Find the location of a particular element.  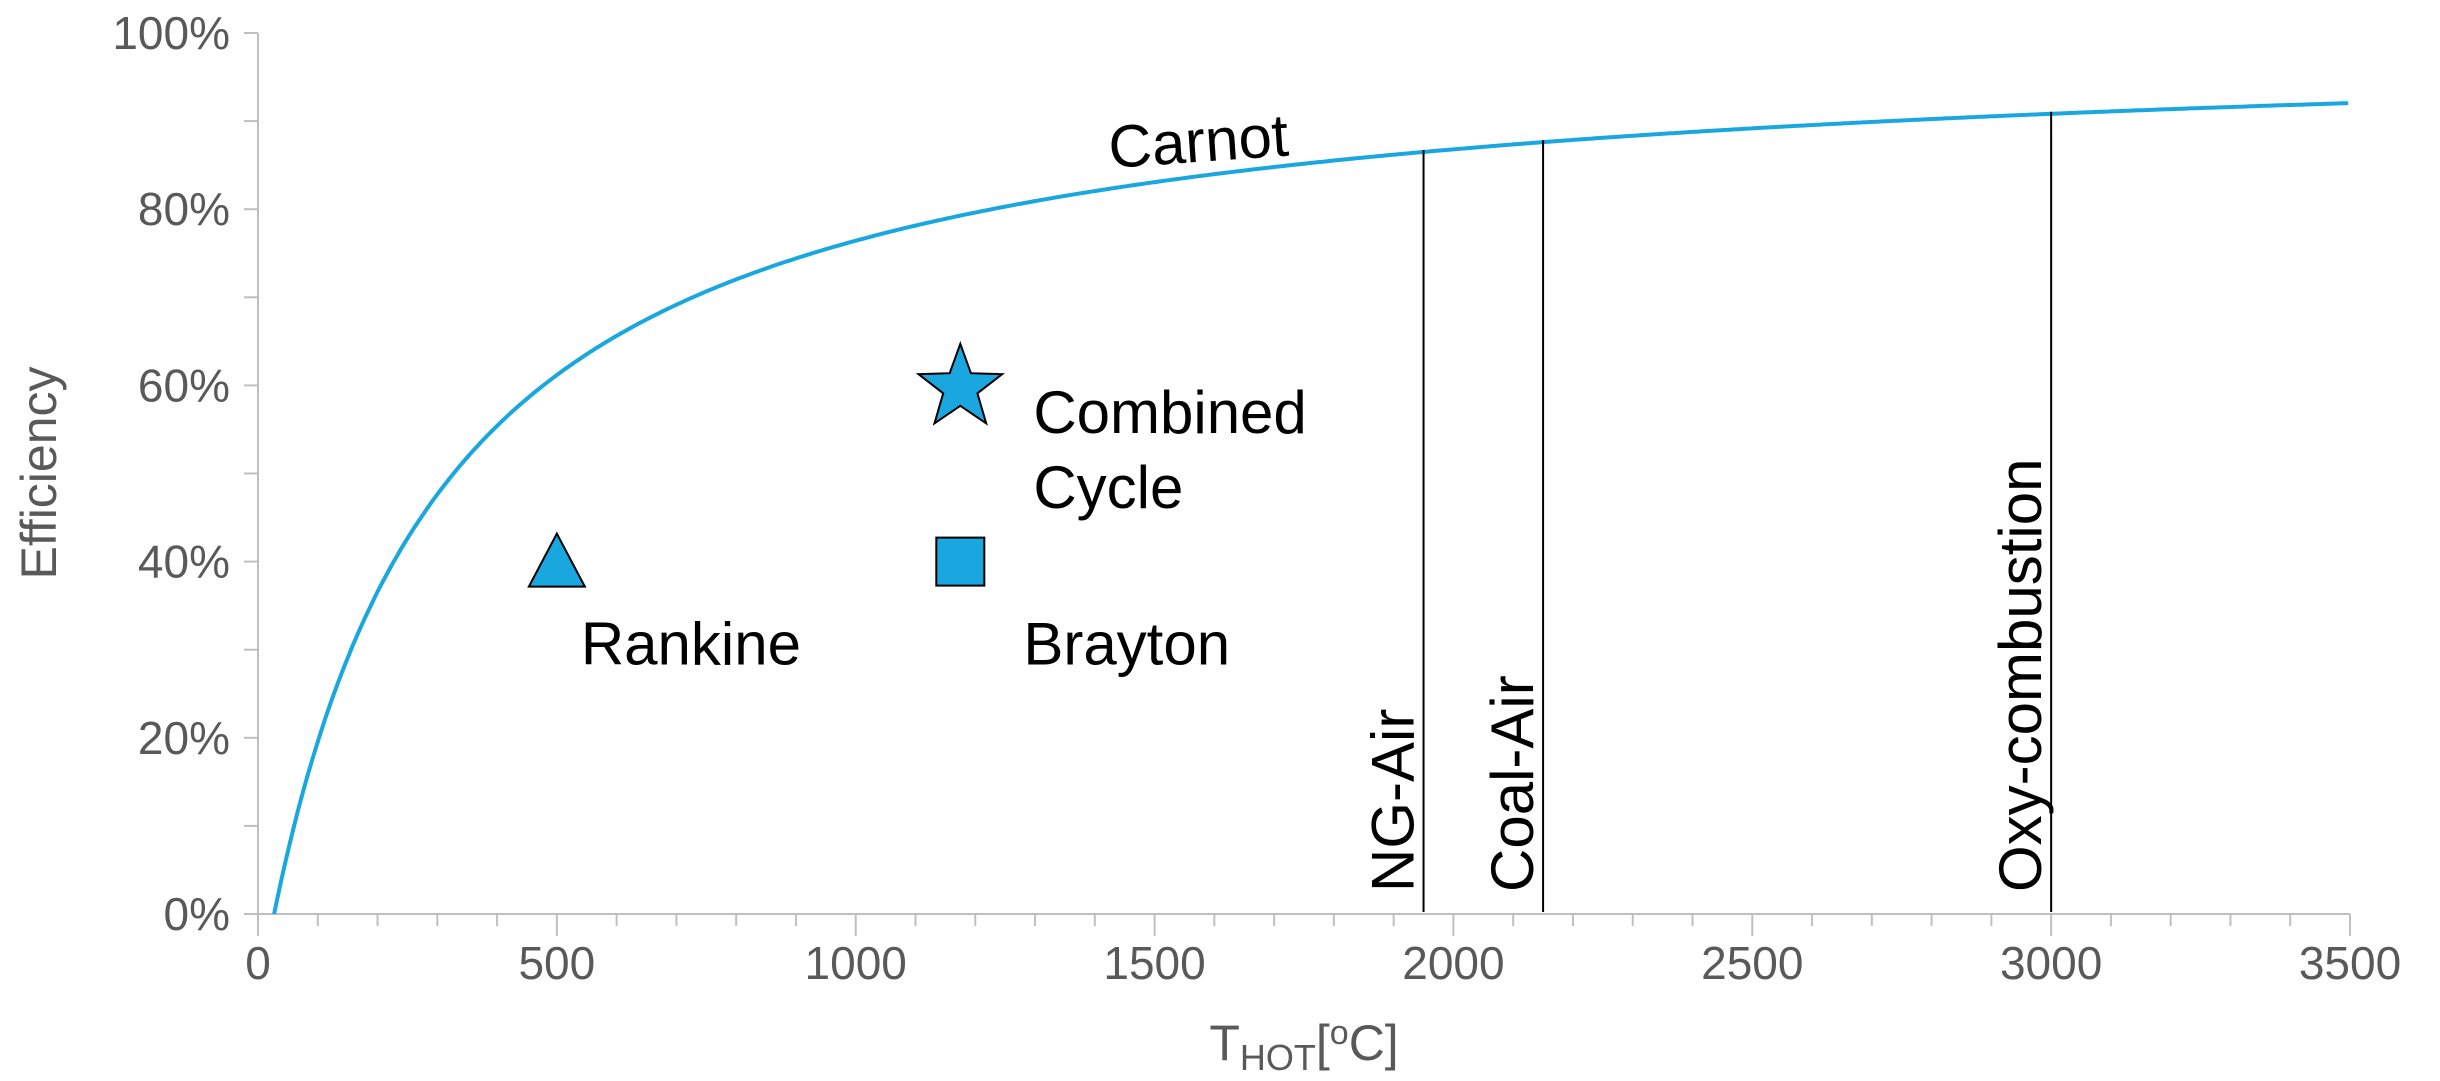

y-axis-title: Efficiency is located at coordinates (39, 472).